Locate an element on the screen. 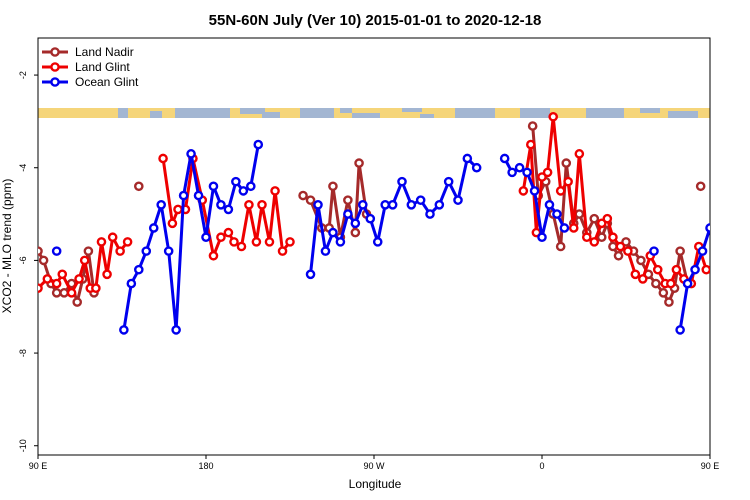  x-tick-label: 0 is located at coordinates (541, 466).